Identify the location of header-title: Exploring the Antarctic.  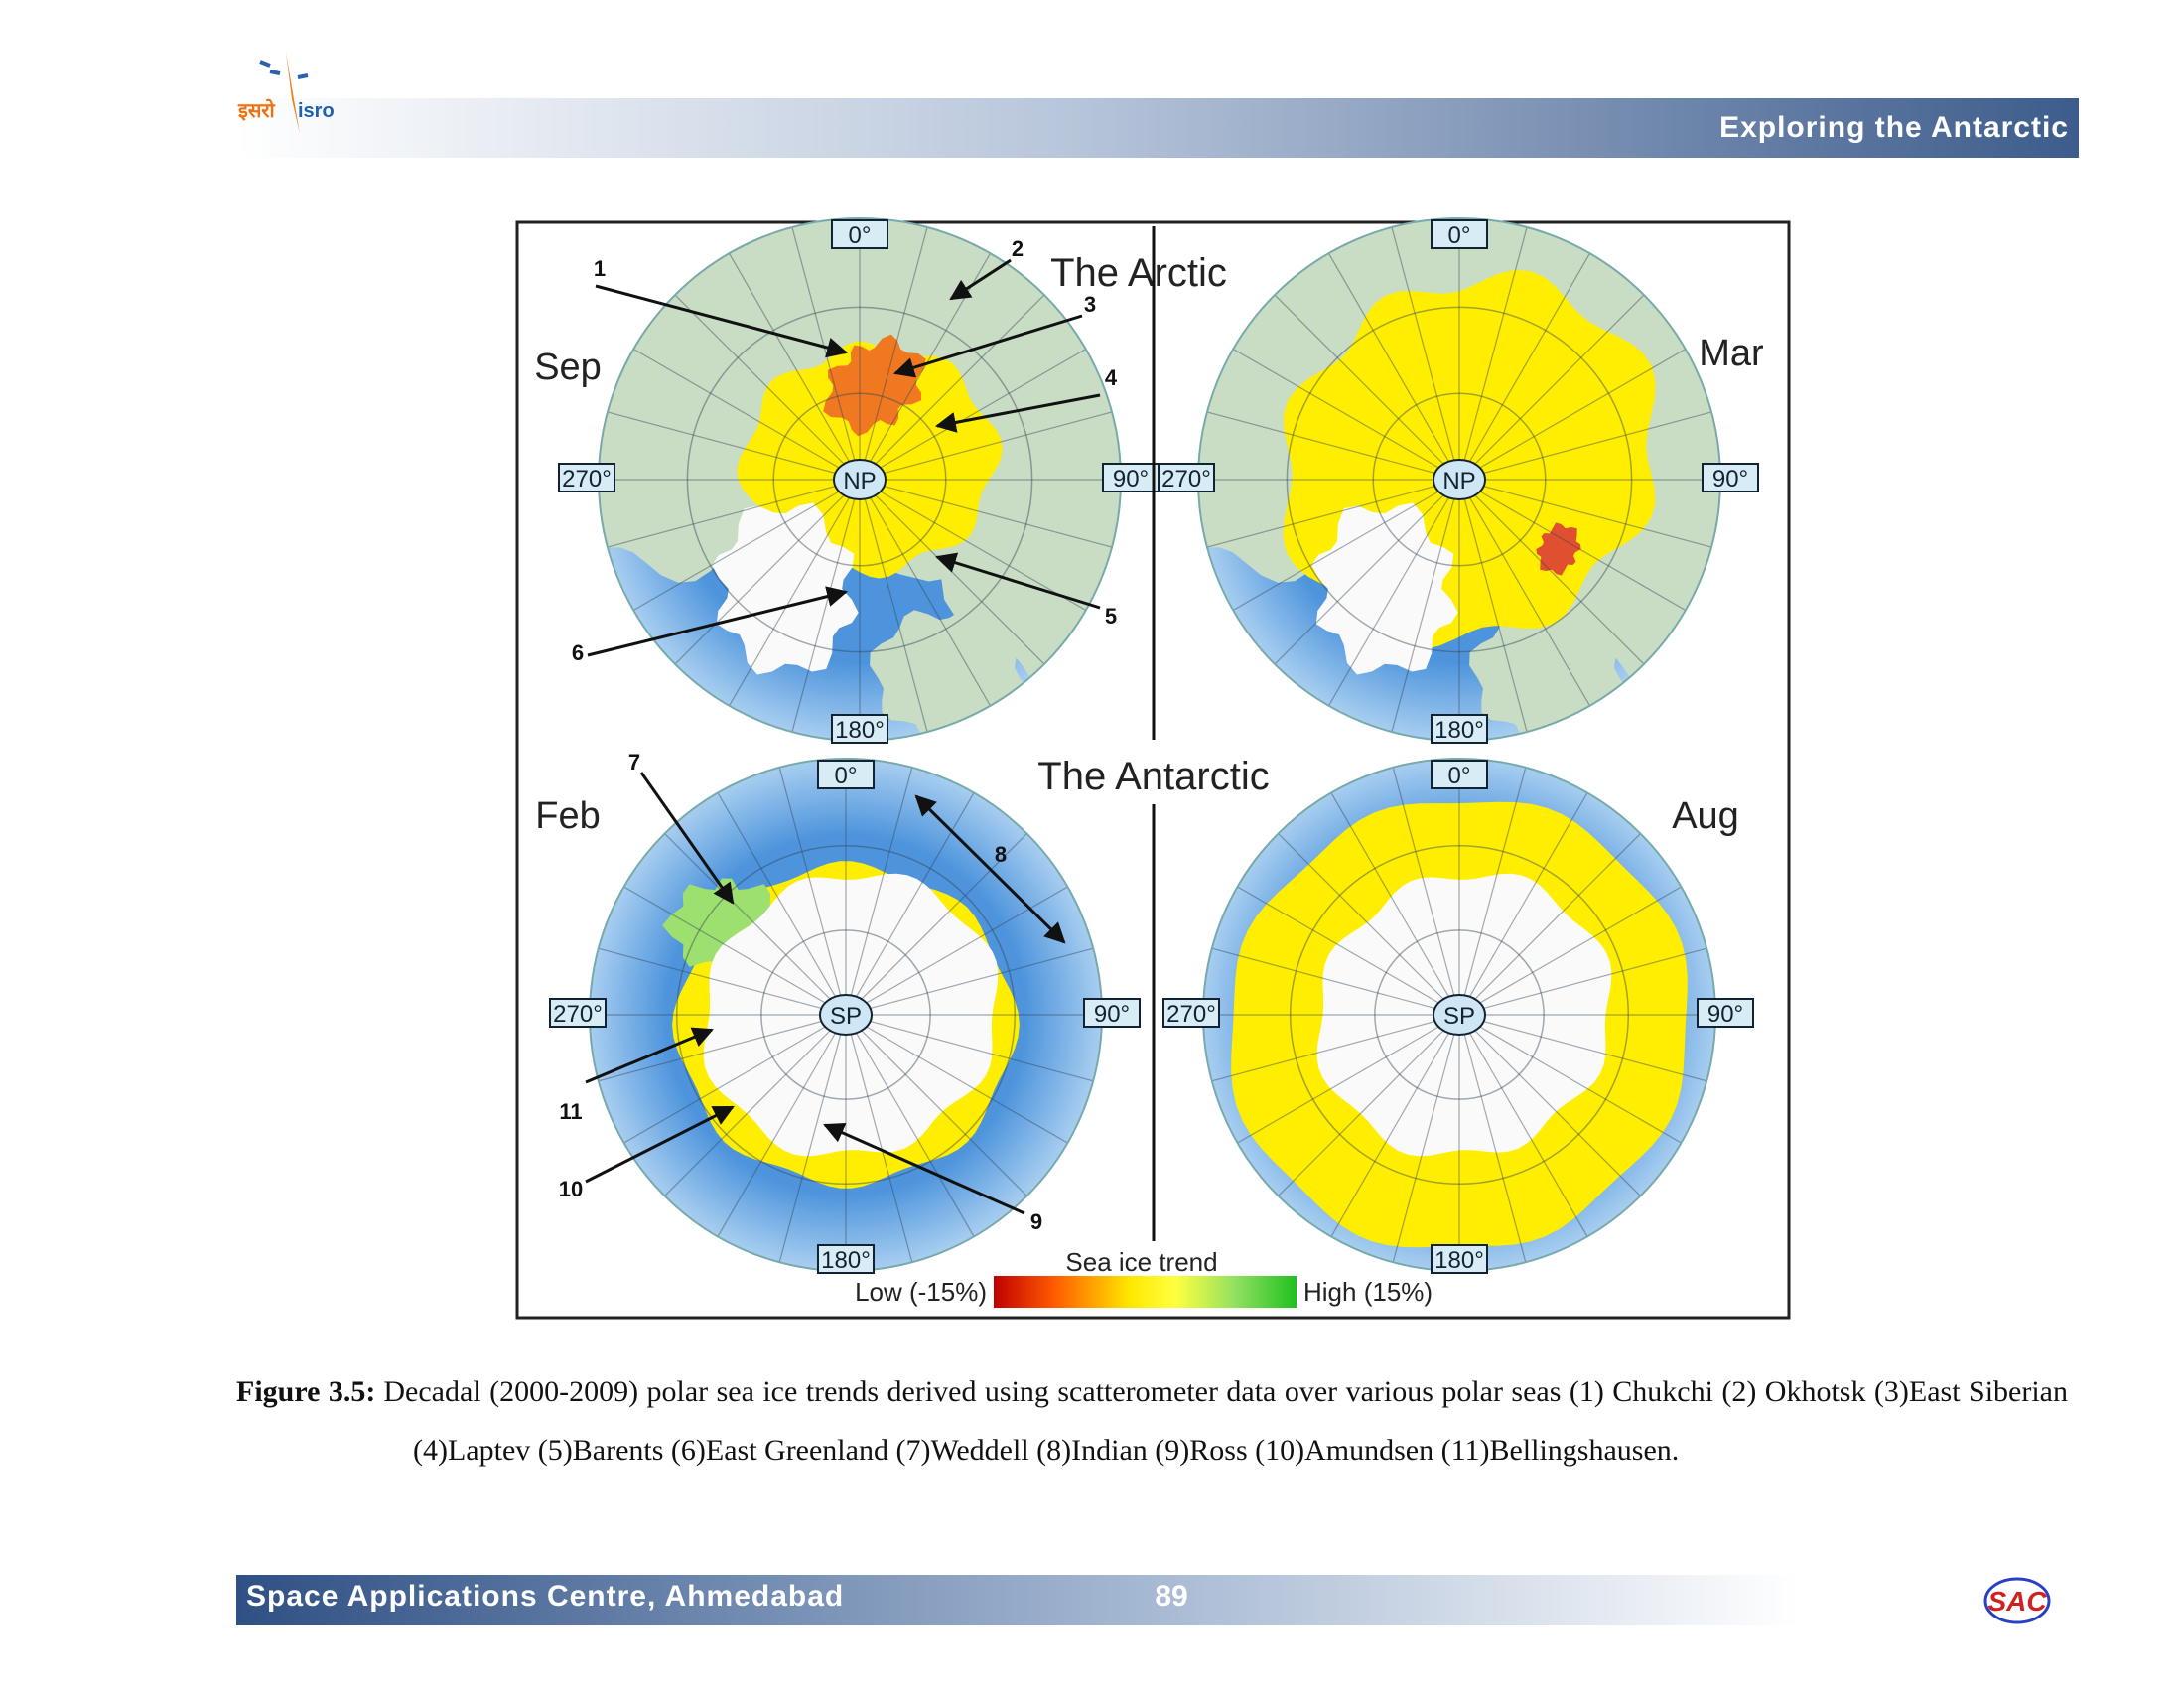
(1894, 127).